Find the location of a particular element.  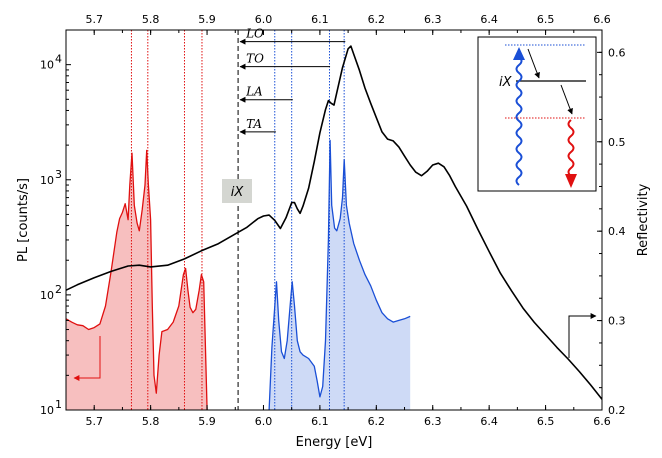

x-tick-label-bottom: 6.5 is located at coordinates (546, 421).